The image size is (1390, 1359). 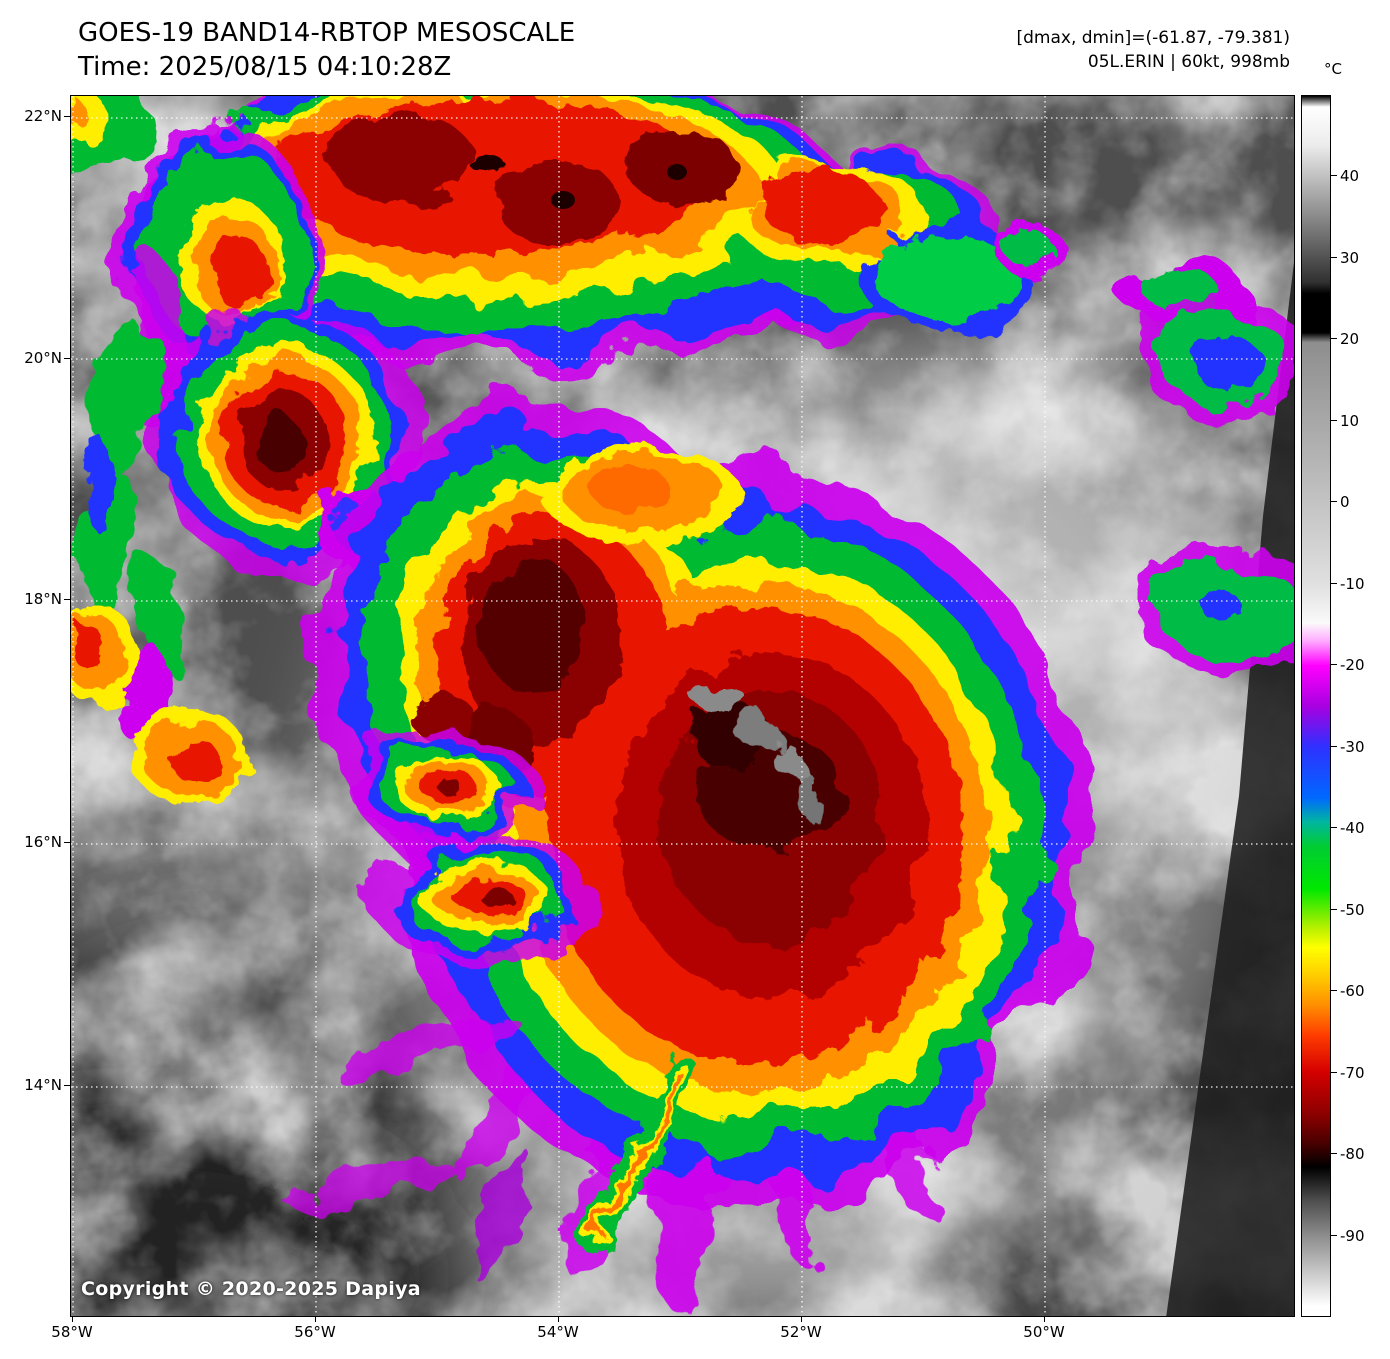 What do you see at coordinates (327, 33) in the screenshot?
I see `product-title: GOES-19 BAND14-RBTOP MESOSCALE` at bounding box center [327, 33].